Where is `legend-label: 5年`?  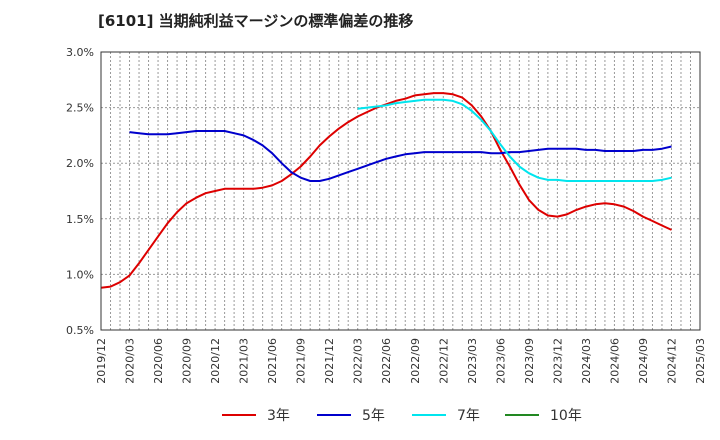 legend-label: 5年 is located at coordinates (373, 416).